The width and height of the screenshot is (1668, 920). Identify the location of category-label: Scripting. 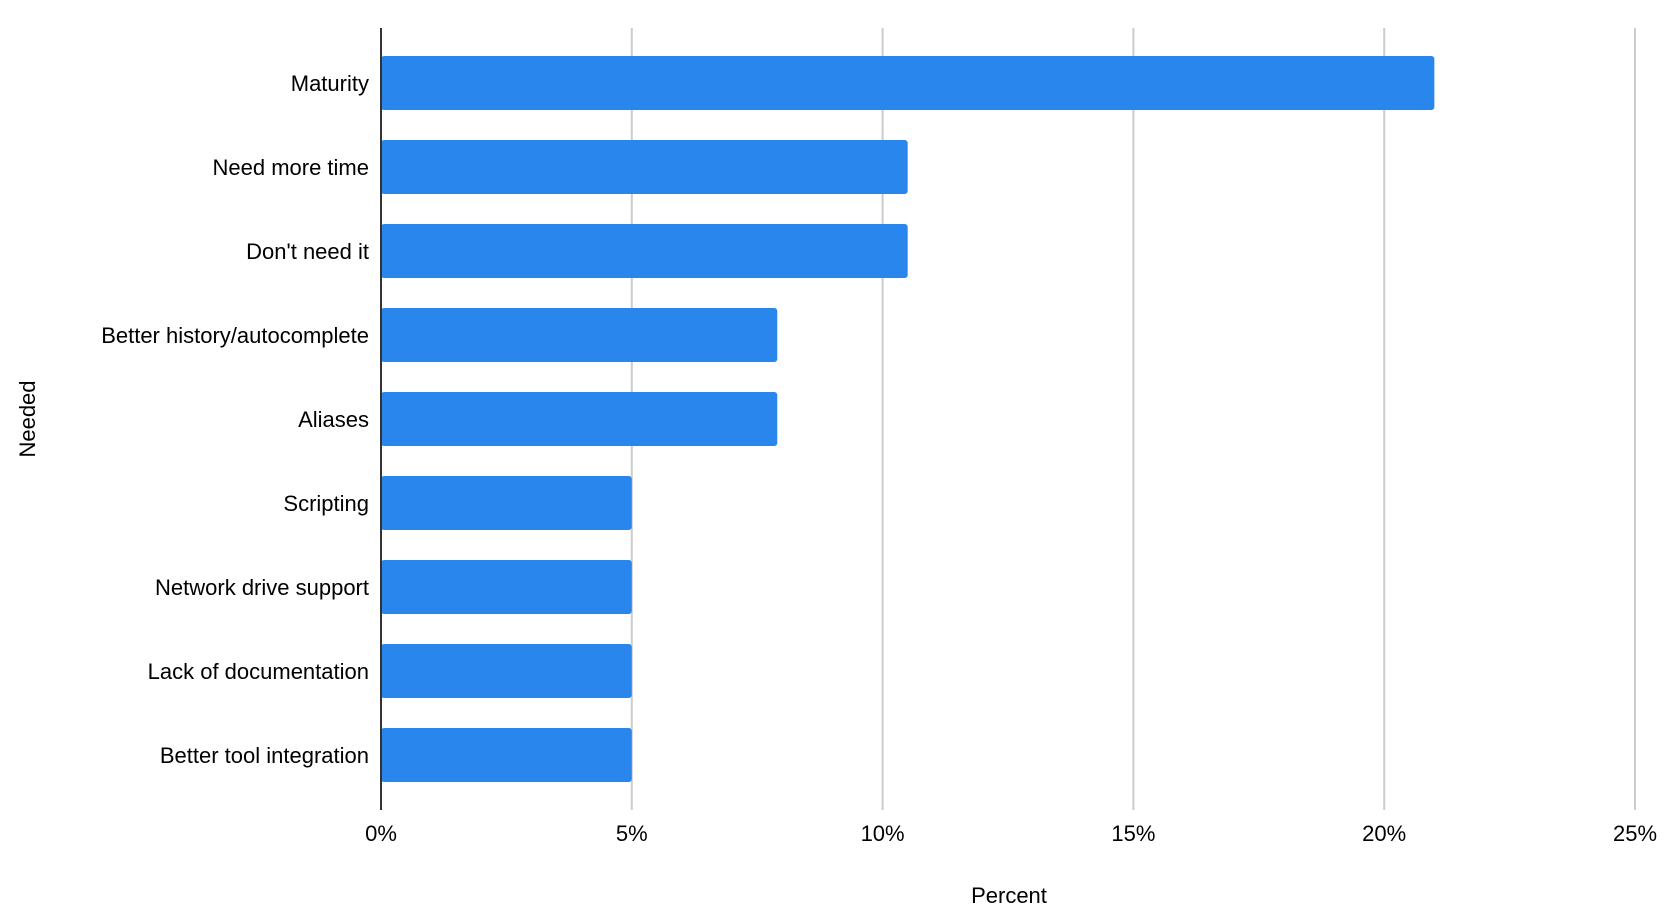
(326, 503).